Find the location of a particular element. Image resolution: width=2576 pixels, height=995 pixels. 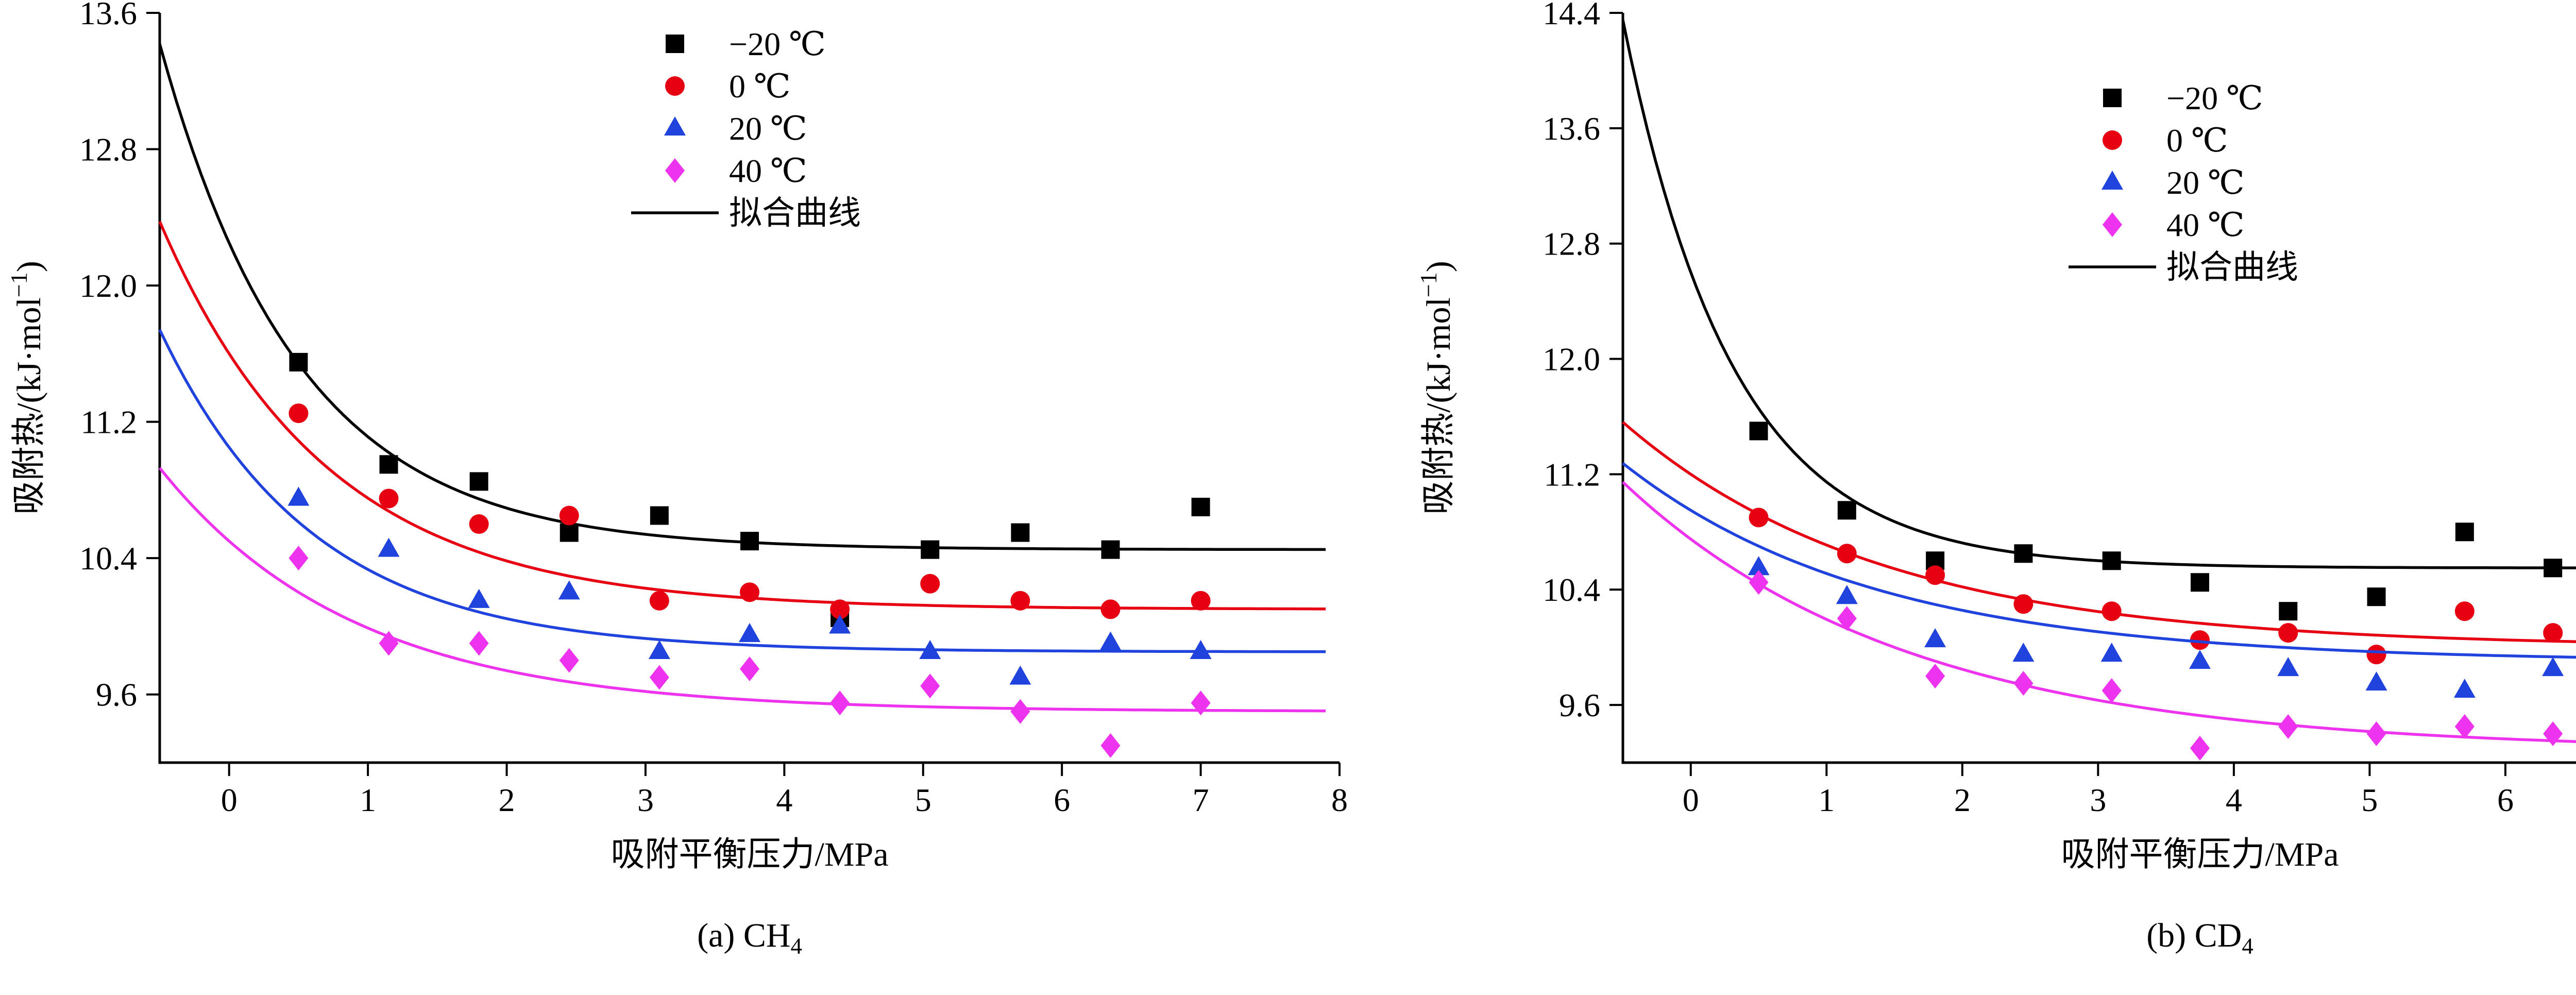

legend-circle-marker is located at coordinates (2112, 140).